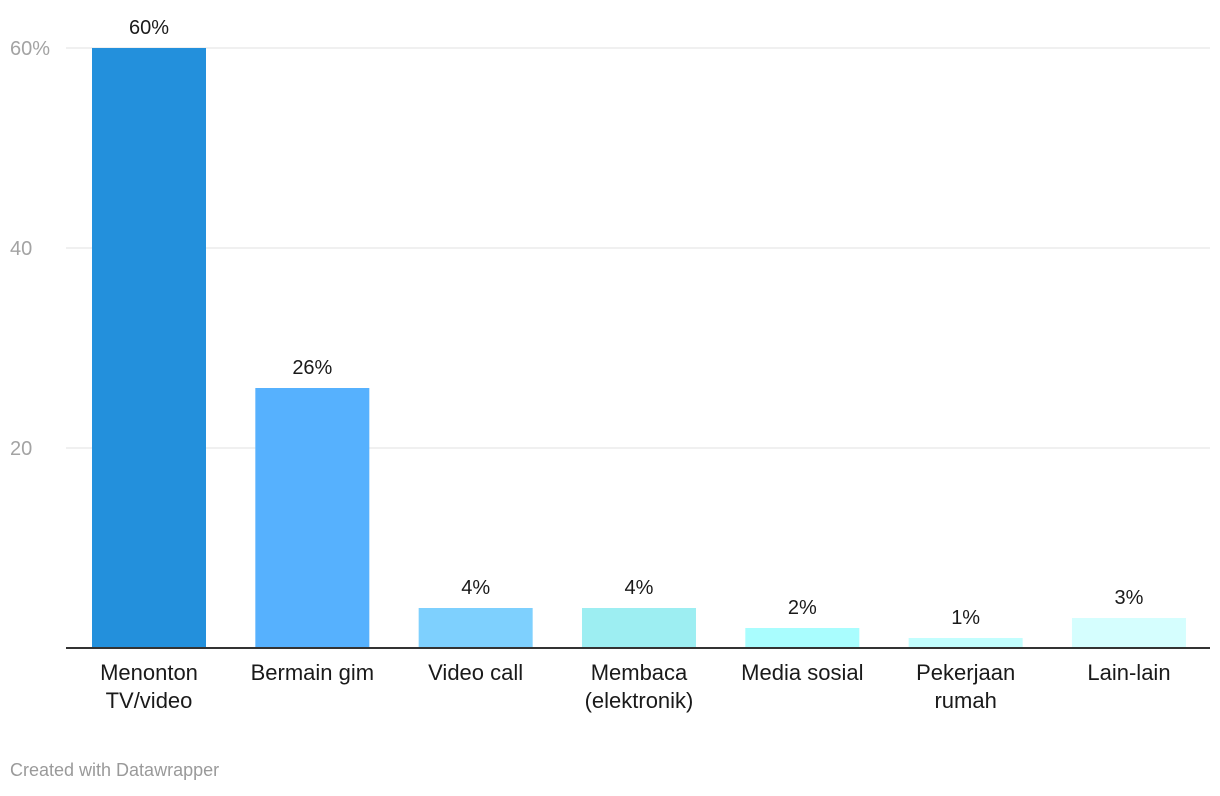  Describe the element at coordinates (149, 672) in the screenshot. I see `category-label: Menonton` at that location.